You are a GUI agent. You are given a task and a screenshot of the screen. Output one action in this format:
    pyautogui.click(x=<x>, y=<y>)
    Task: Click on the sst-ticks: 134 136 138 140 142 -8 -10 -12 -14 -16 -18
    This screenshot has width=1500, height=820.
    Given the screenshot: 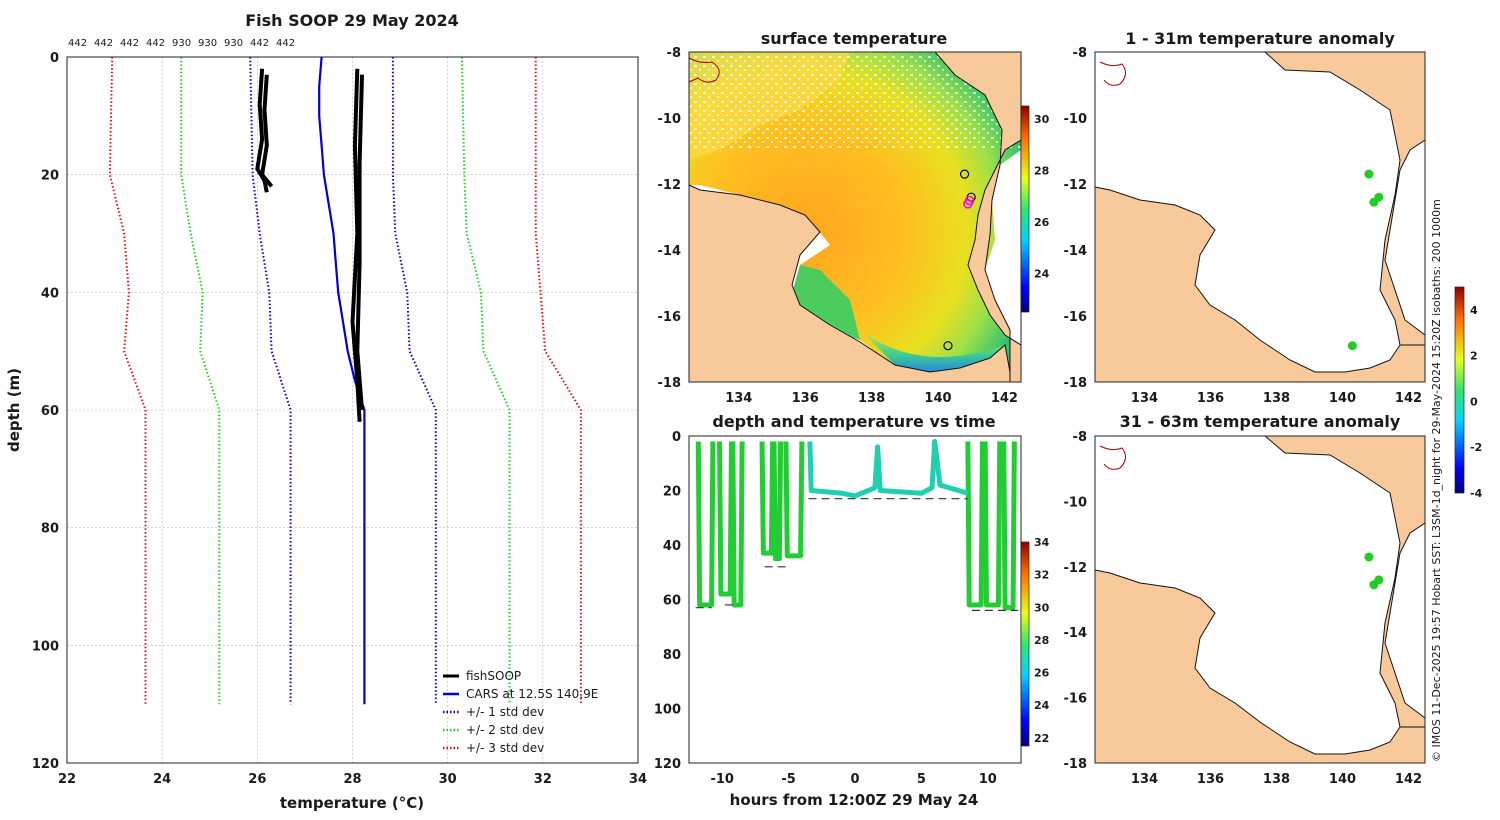 What is the action you would take?
    pyautogui.click(x=838, y=226)
    